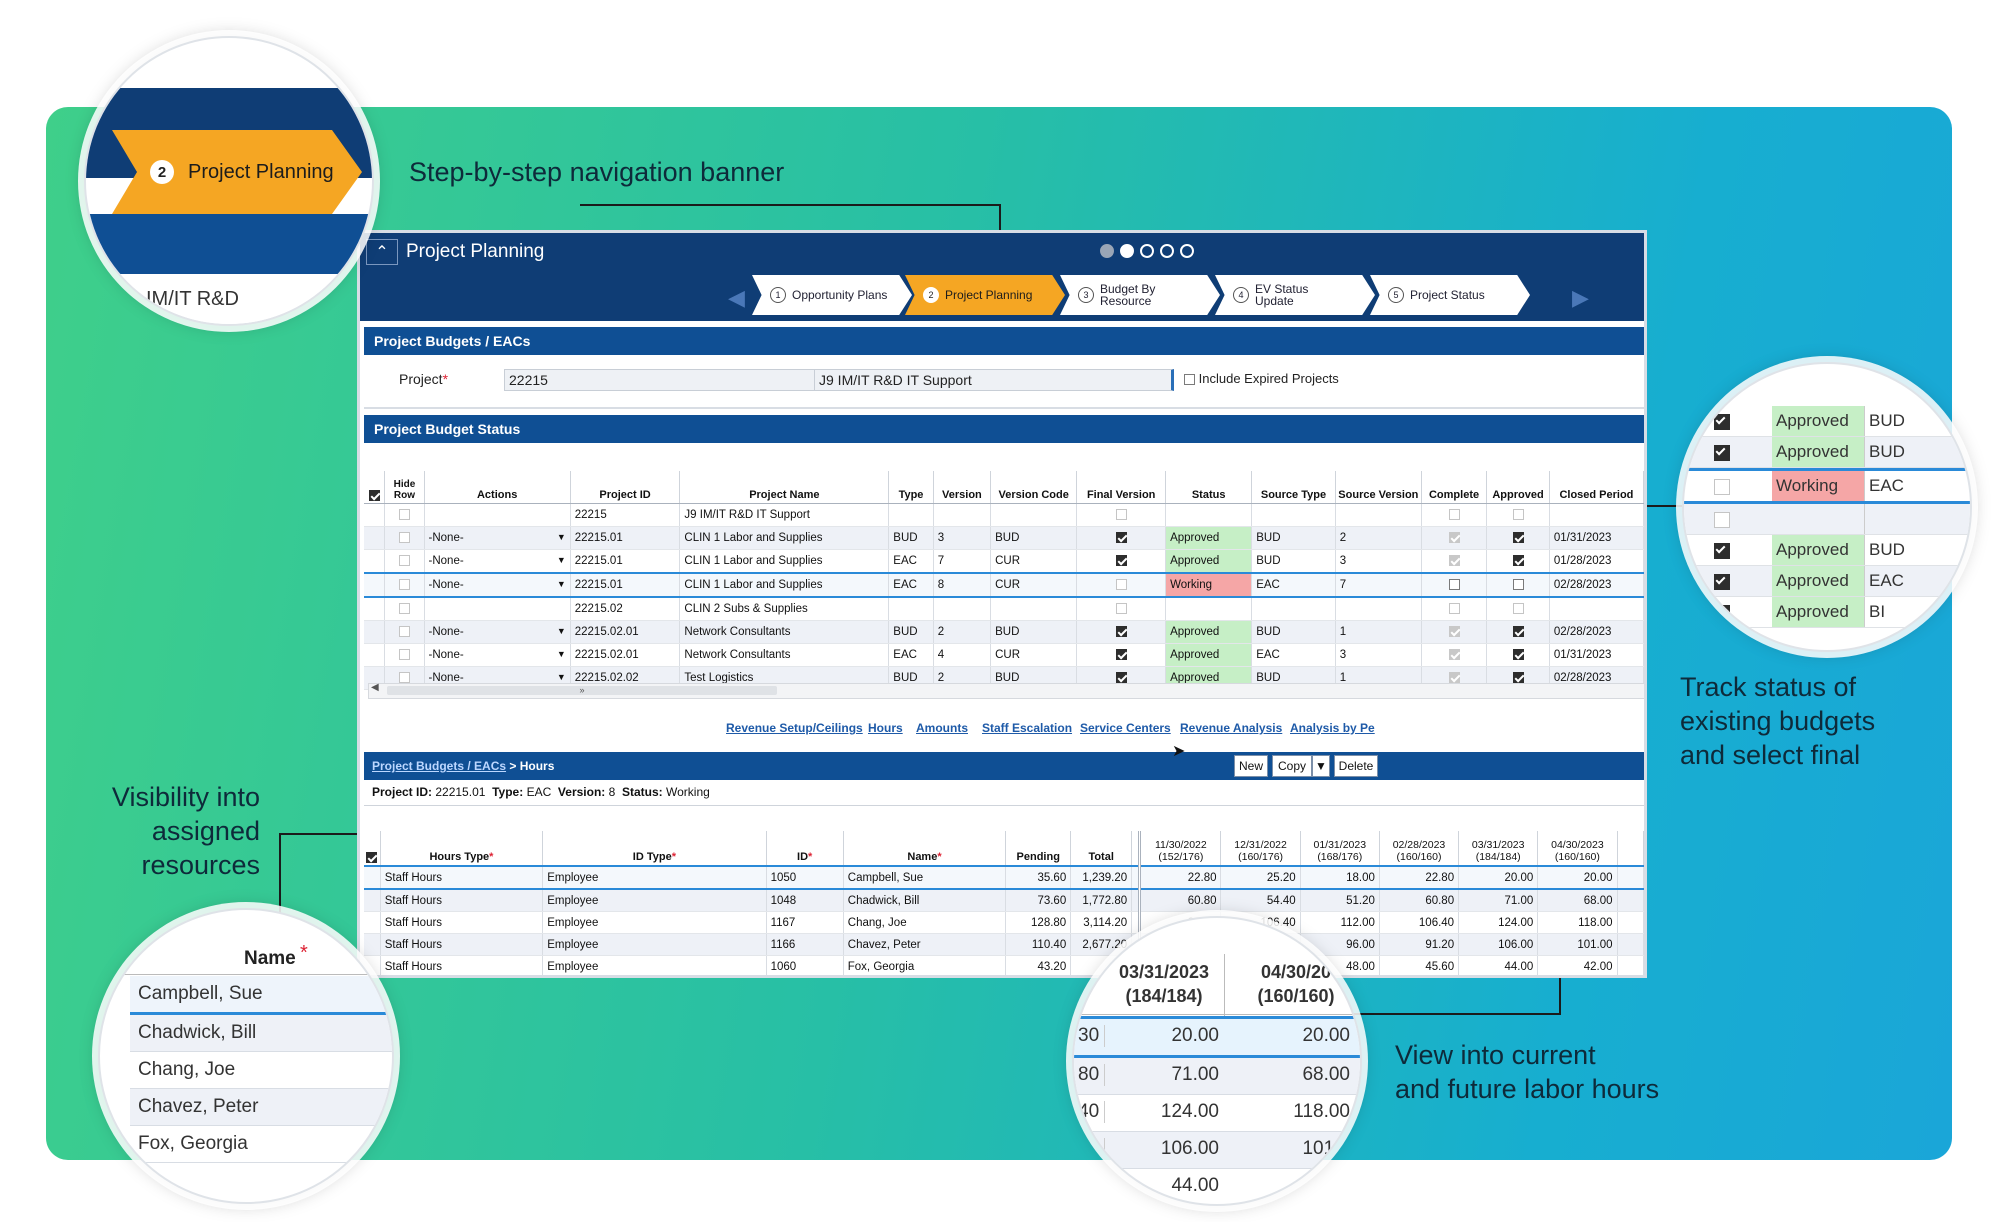  Describe the element at coordinates (1450, 295) in the screenshot. I see `step-project-status: 5 Project Status` at that location.